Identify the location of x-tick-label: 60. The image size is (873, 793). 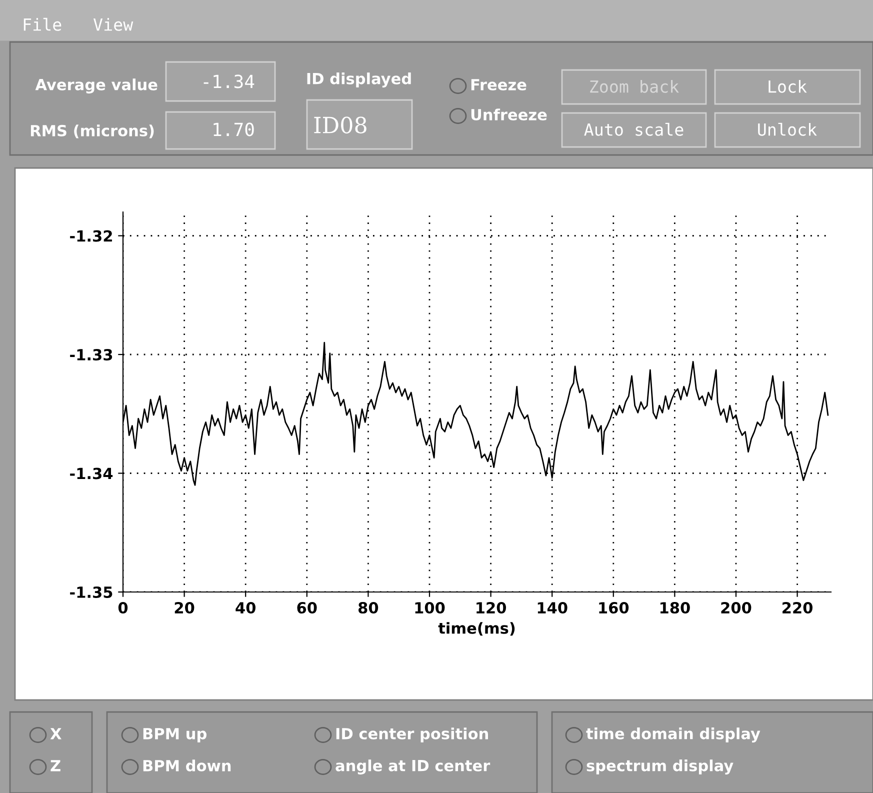
(307, 608).